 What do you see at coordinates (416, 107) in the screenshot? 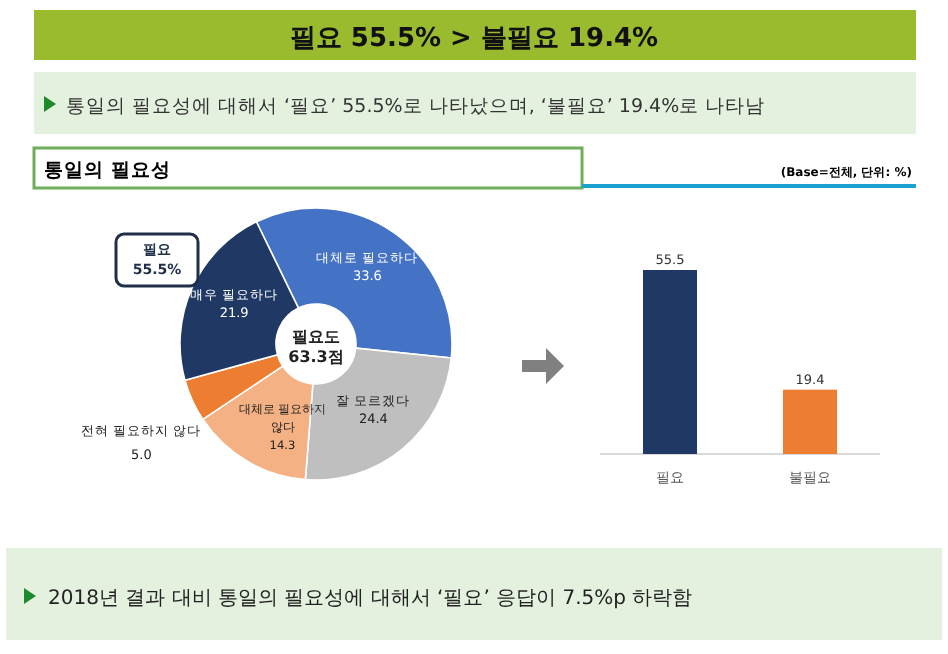
I see `chart-subtitle: 통일의 필요성에 대해서 ‘필요’ 55.5%로 나타났으며, ‘불필요’ 19.4%로 나타남` at bounding box center [416, 107].